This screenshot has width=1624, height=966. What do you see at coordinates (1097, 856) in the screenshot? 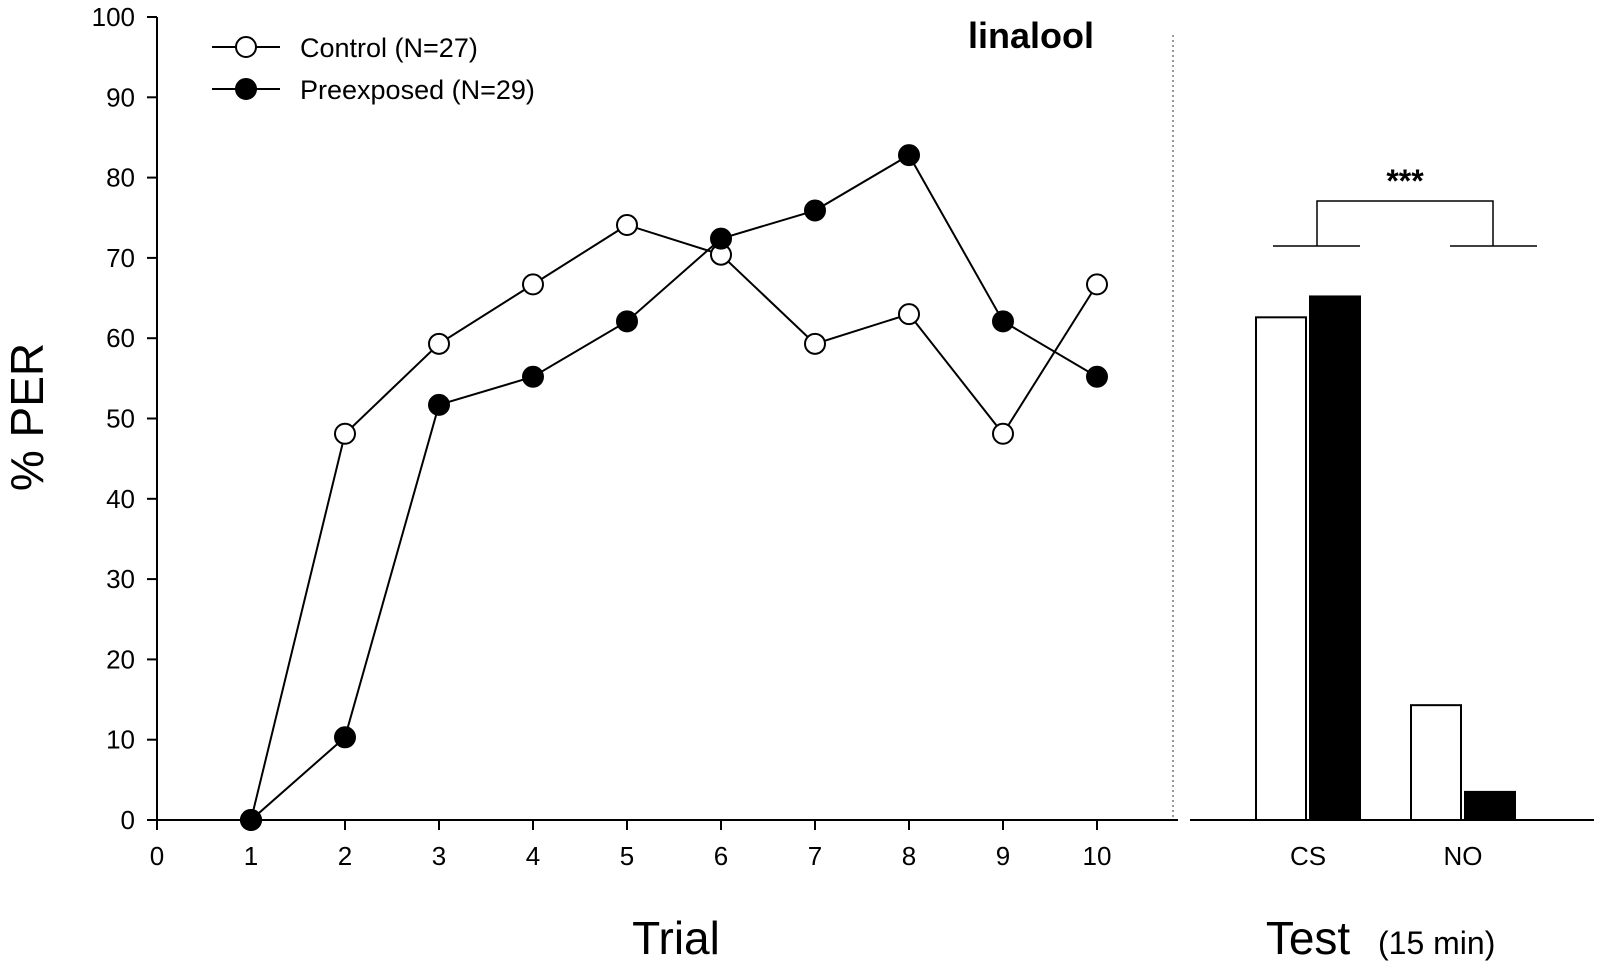
I see `x-tick-label: 10` at bounding box center [1097, 856].